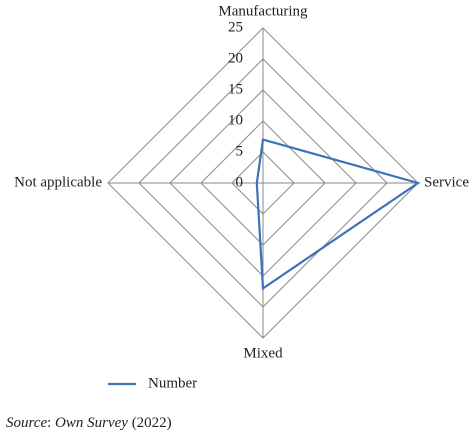 The image size is (474, 438). What do you see at coordinates (235, 58) in the screenshot?
I see `r-tick-label: 20` at bounding box center [235, 58].